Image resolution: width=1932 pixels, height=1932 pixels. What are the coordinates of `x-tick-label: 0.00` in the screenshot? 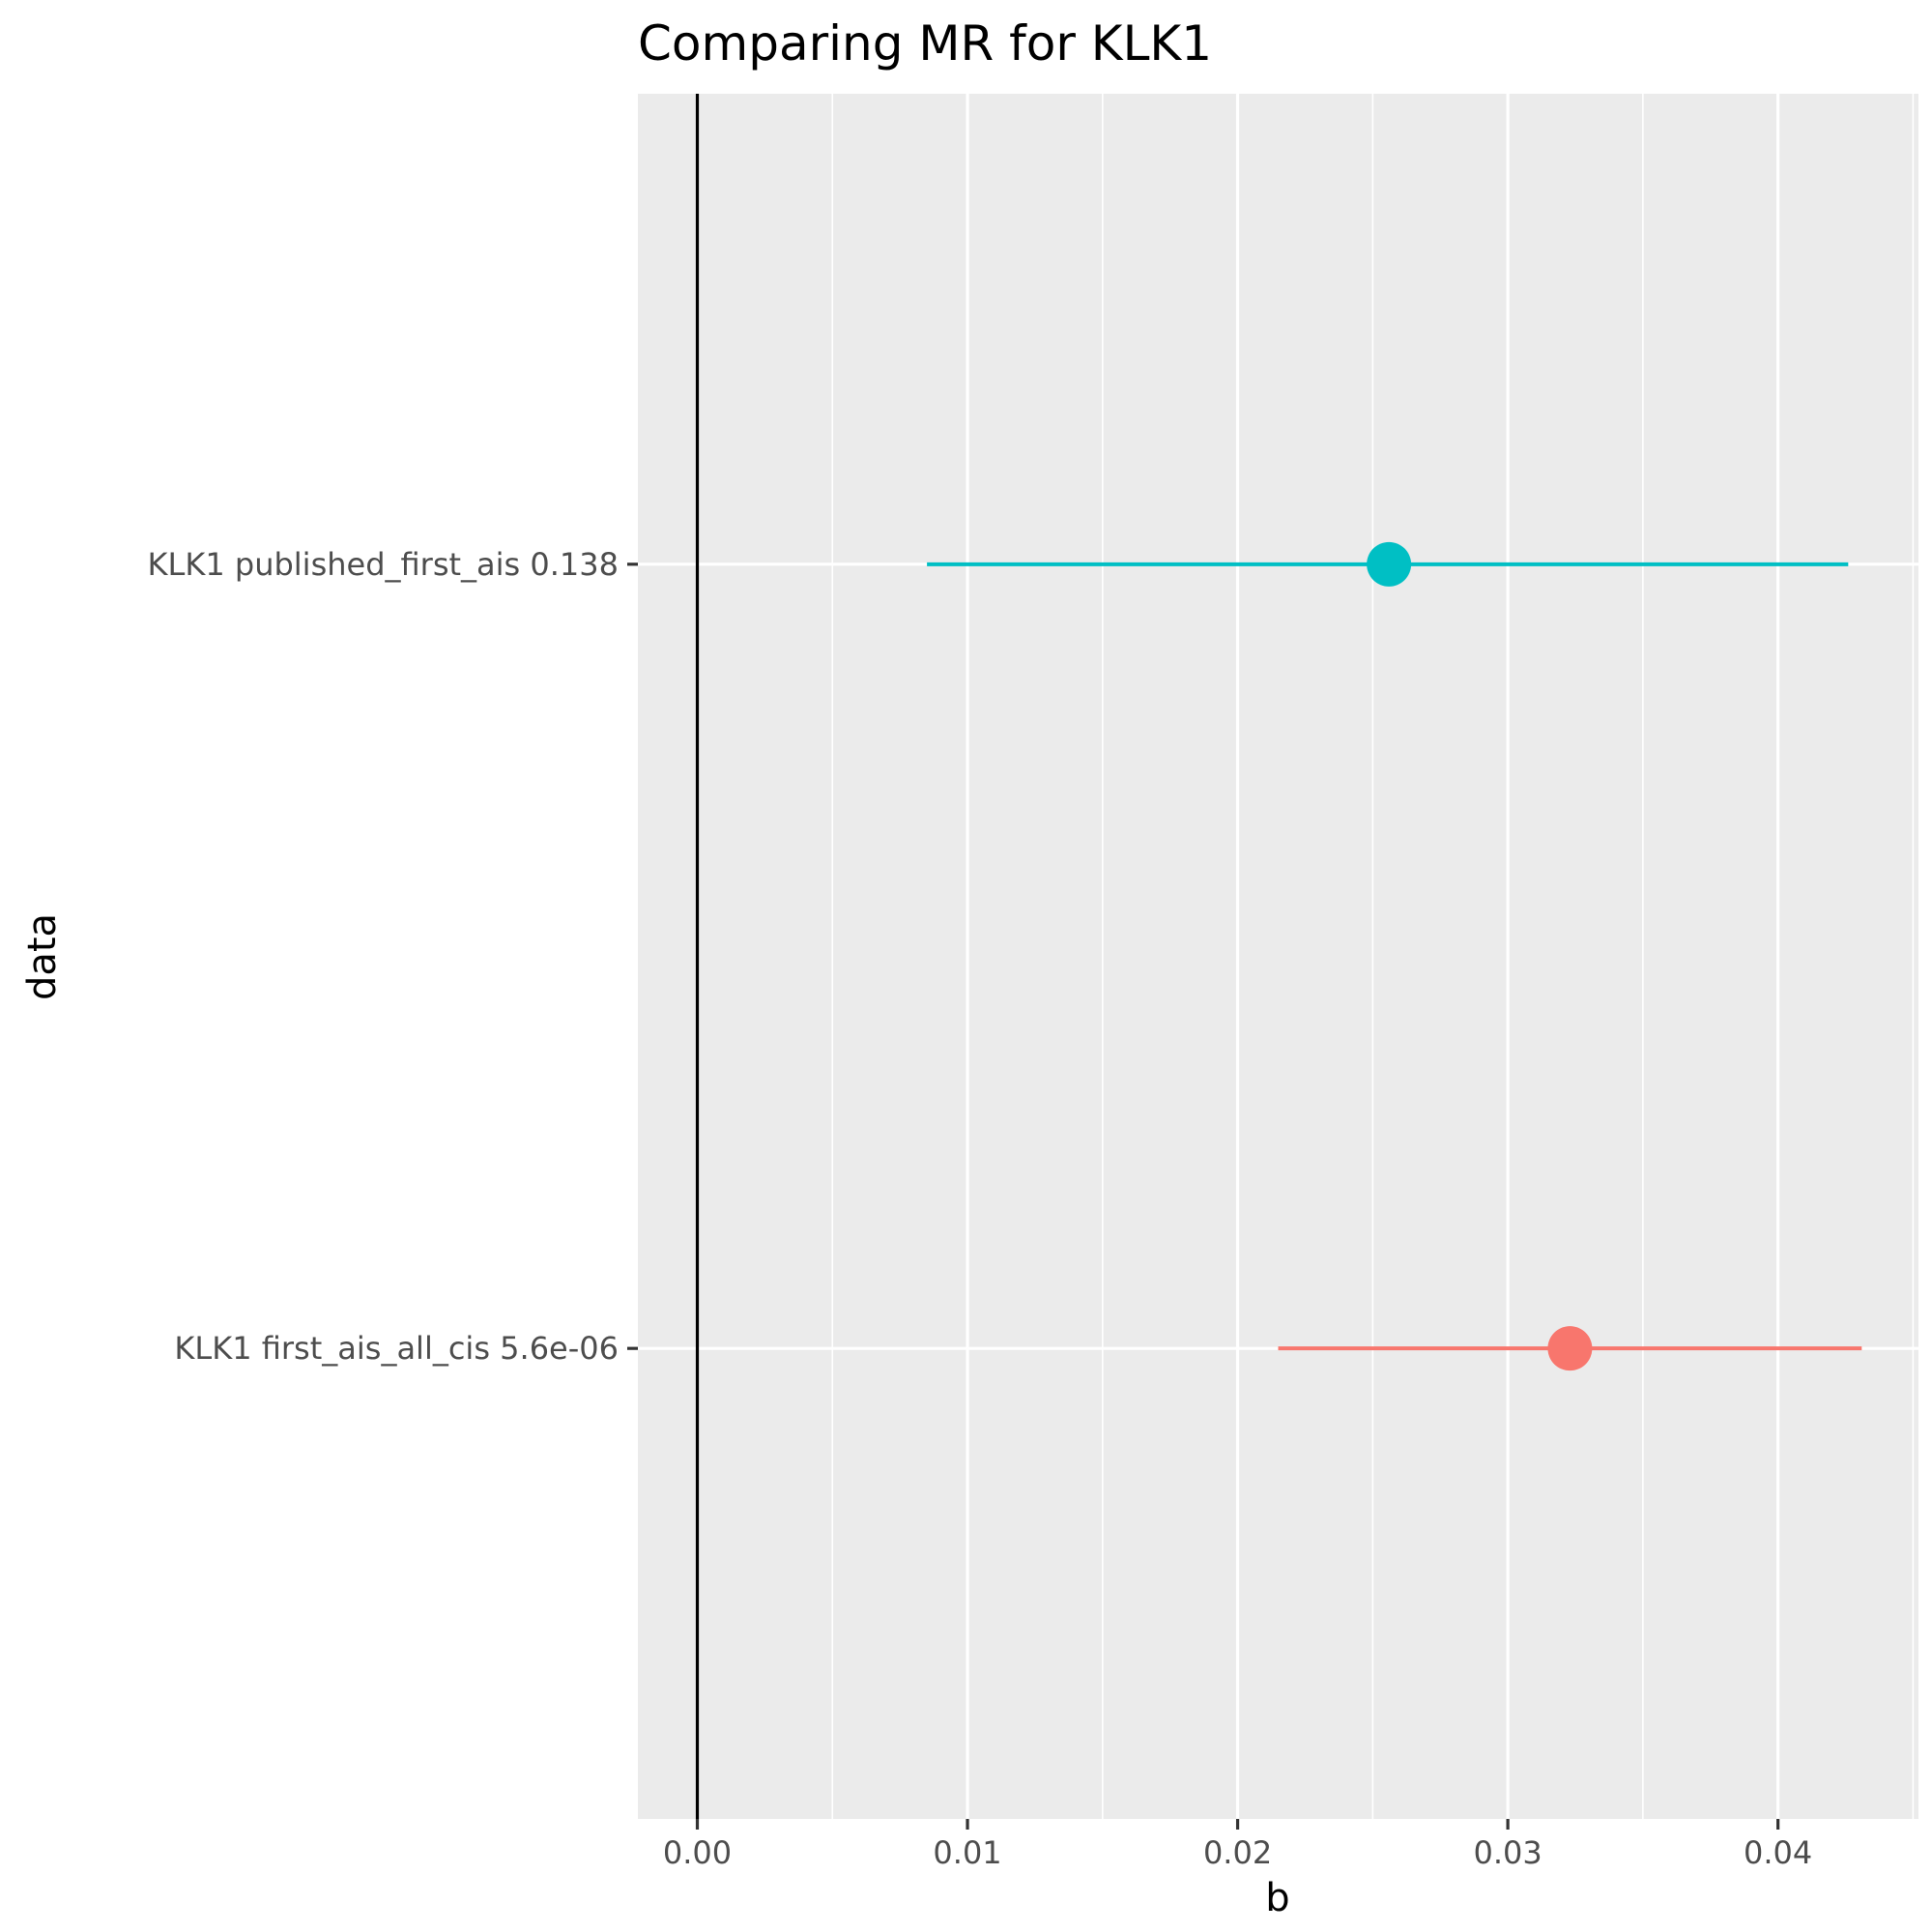 It's located at (697, 1852).